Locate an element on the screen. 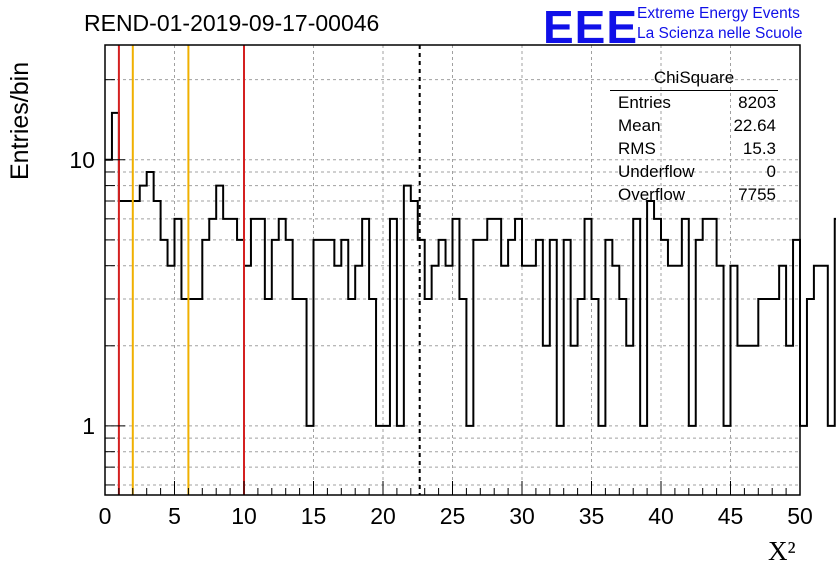  stats-label: Underflow is located at coordinates (656, 171).